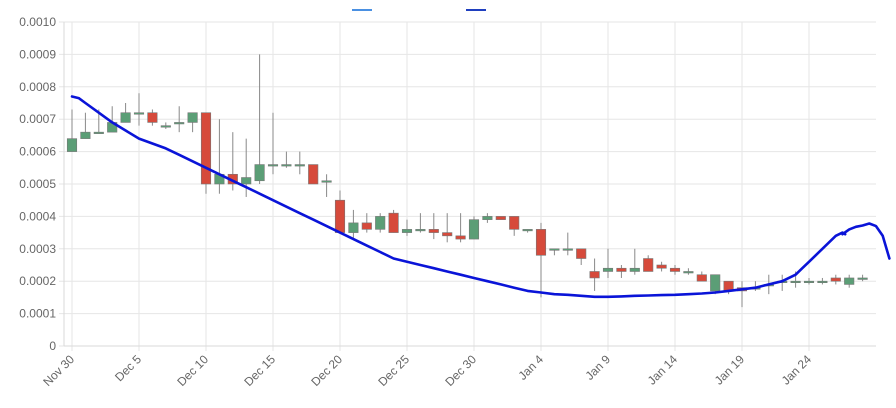  I want to click on y-tick-label: 0, so click(52, 346).